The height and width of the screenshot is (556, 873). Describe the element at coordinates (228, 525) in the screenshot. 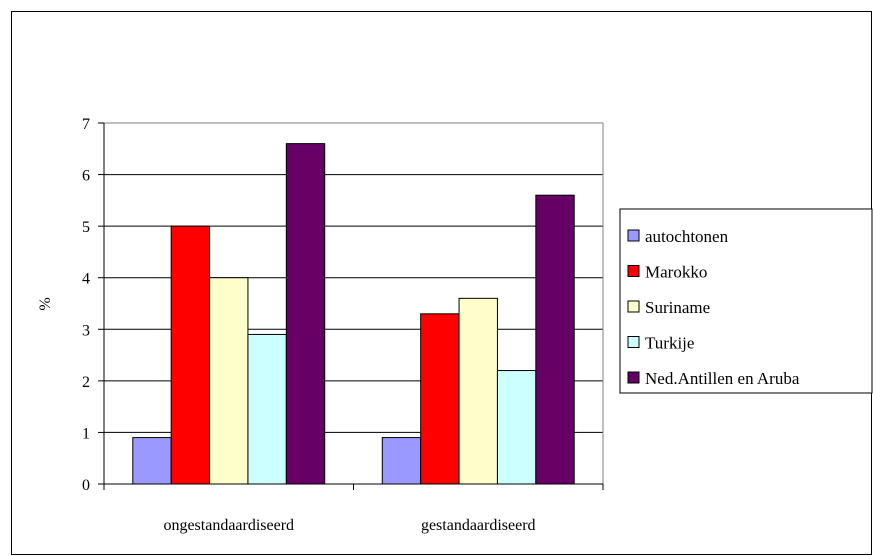

I see `x-tick-label: ongestandaardiseerd` at that location.